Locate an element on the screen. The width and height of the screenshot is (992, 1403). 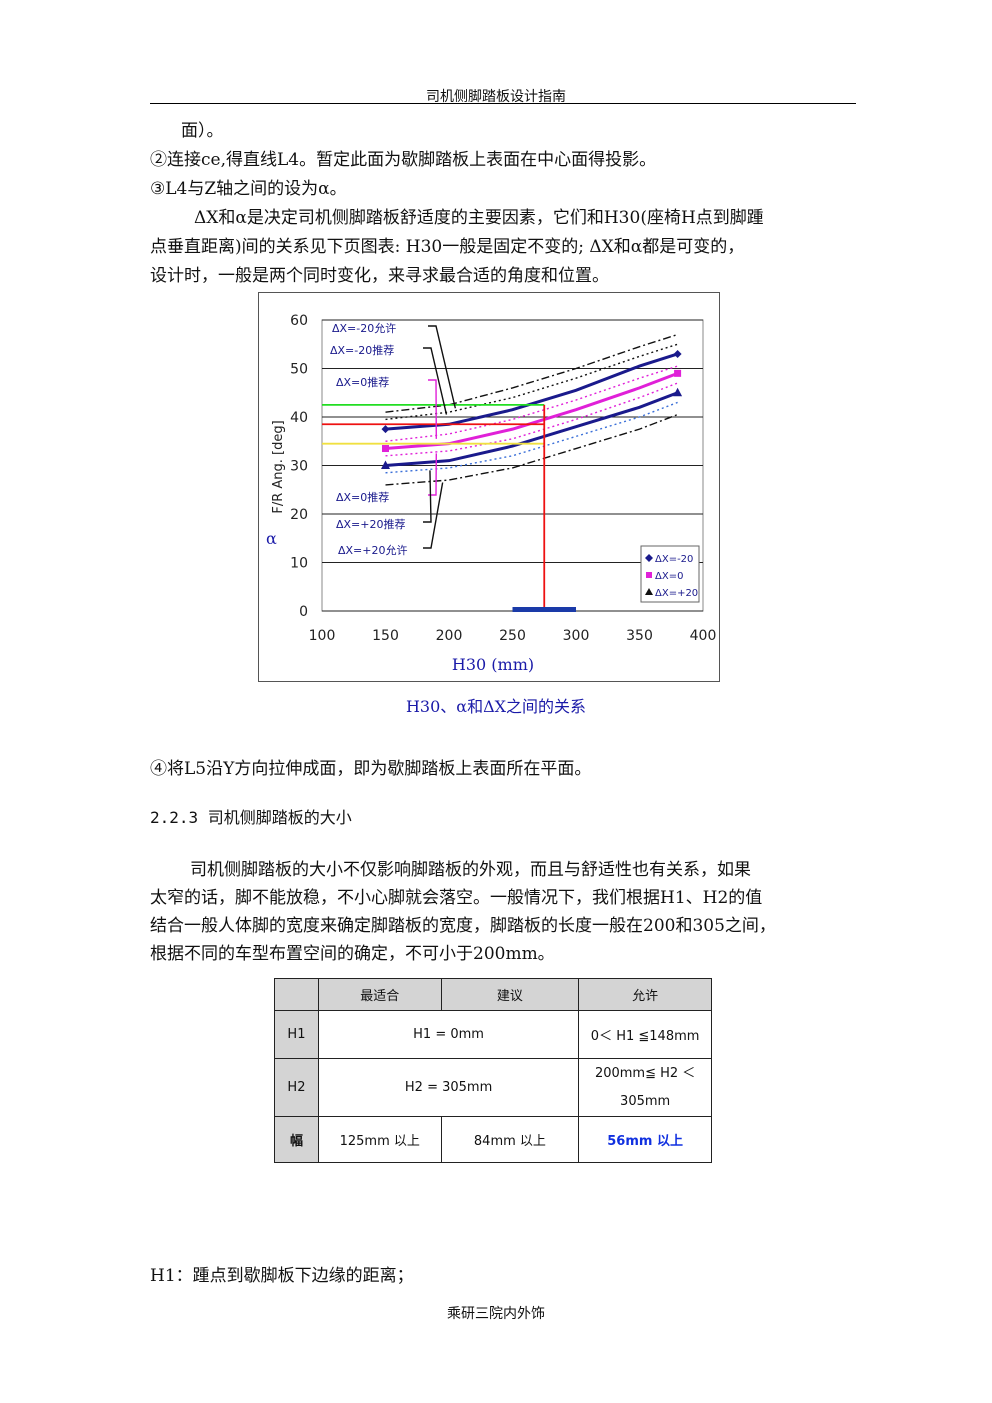
y-tick-label: 40 is located at coordinates (299, 418).